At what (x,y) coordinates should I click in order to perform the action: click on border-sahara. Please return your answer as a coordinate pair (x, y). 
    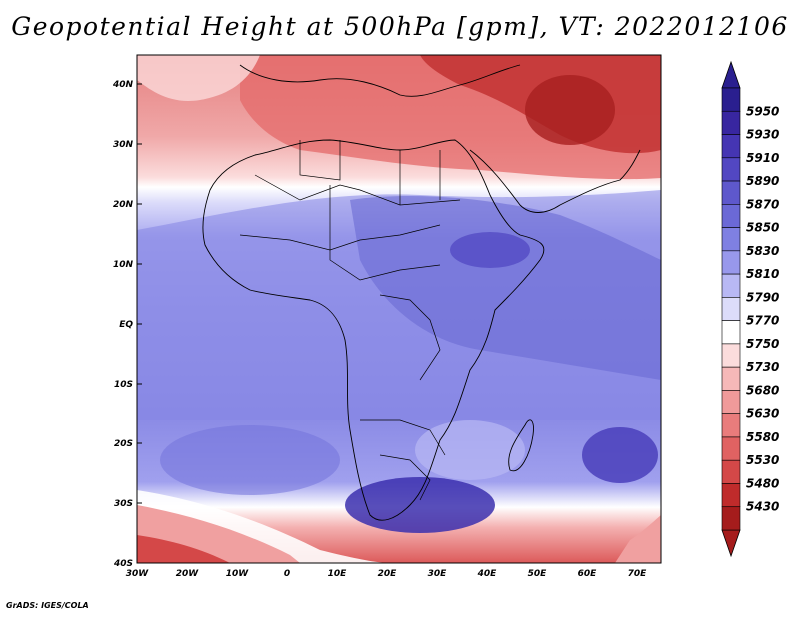
    Looking at the image, I should click on (357, 190).